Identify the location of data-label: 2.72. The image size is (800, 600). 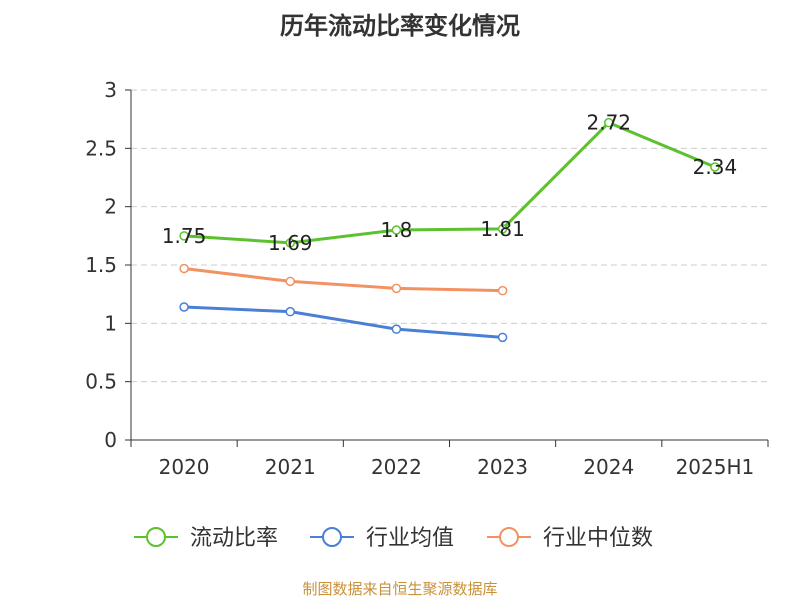
(608, 123).